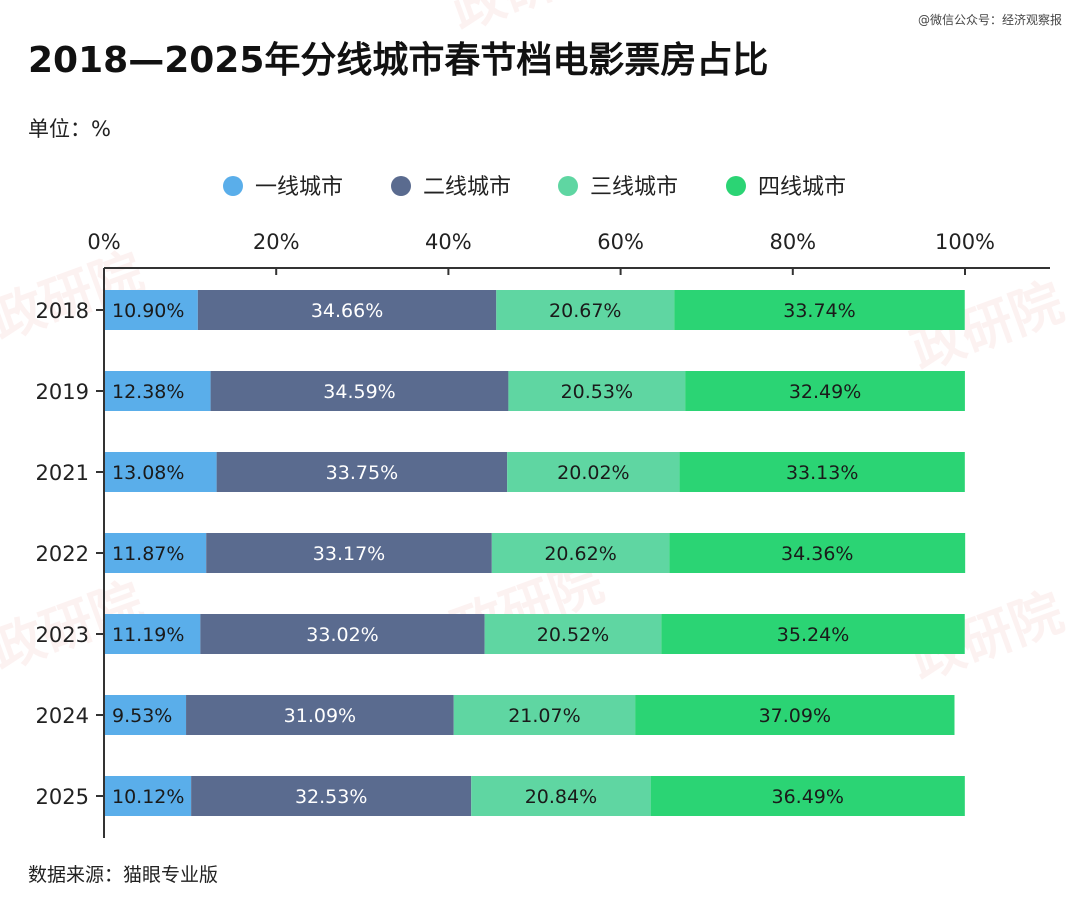 The width and height of the screenshot is (1080, 918). What do you see at coordinates (142, 716) in the screenshot?
I see `data-label: 9.53%` at bounding box center [142, 716].